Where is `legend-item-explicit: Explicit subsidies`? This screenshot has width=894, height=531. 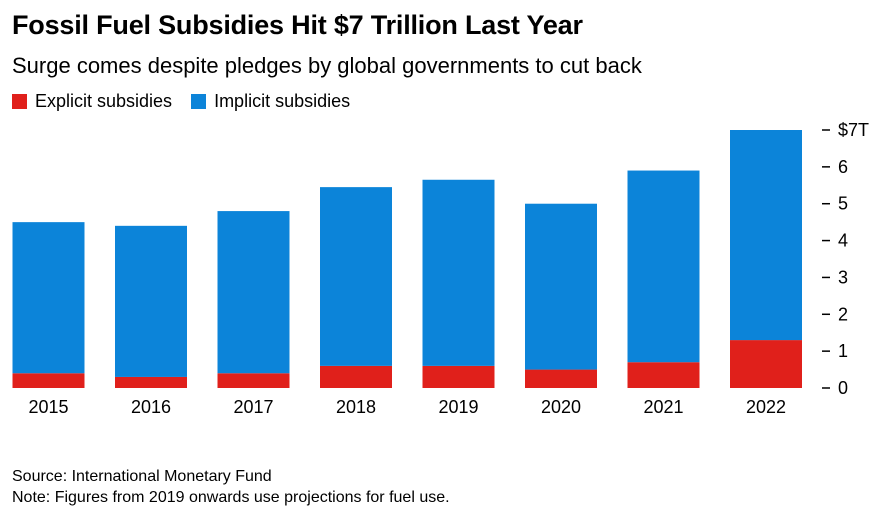
legend-item-explicit: Explicit subsidies is located at coordinates (92, 101).